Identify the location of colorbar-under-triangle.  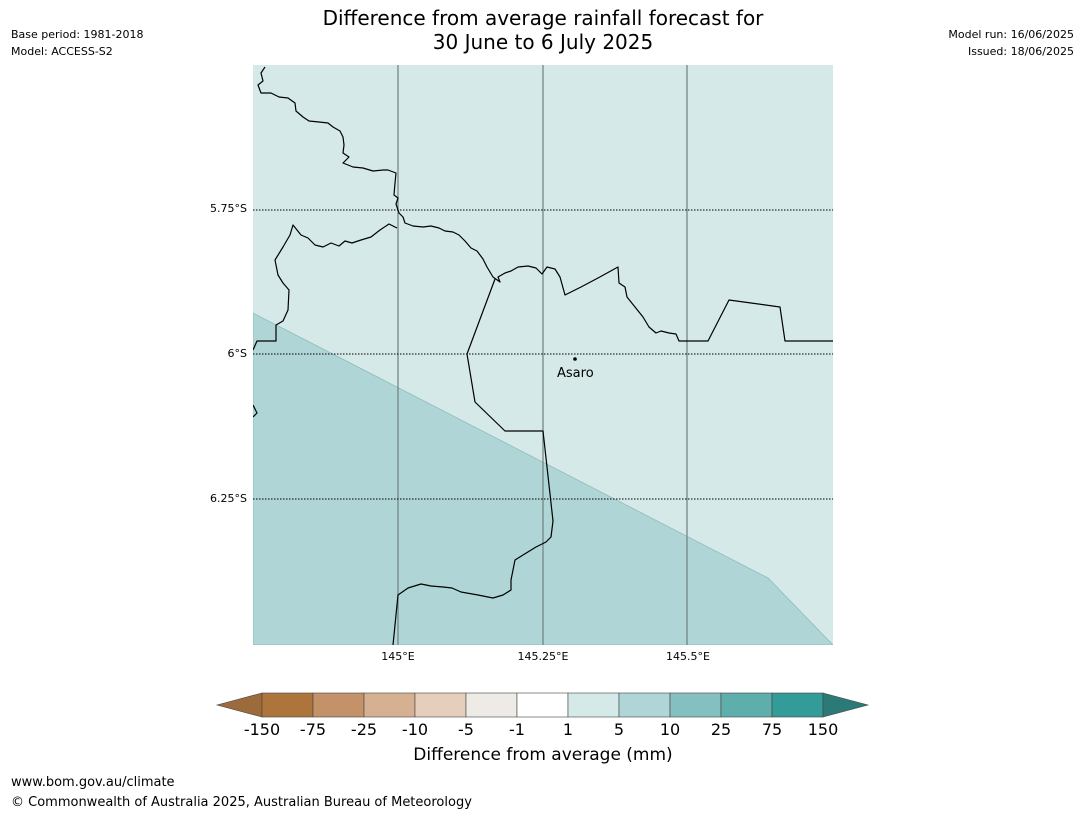
(239, 705).